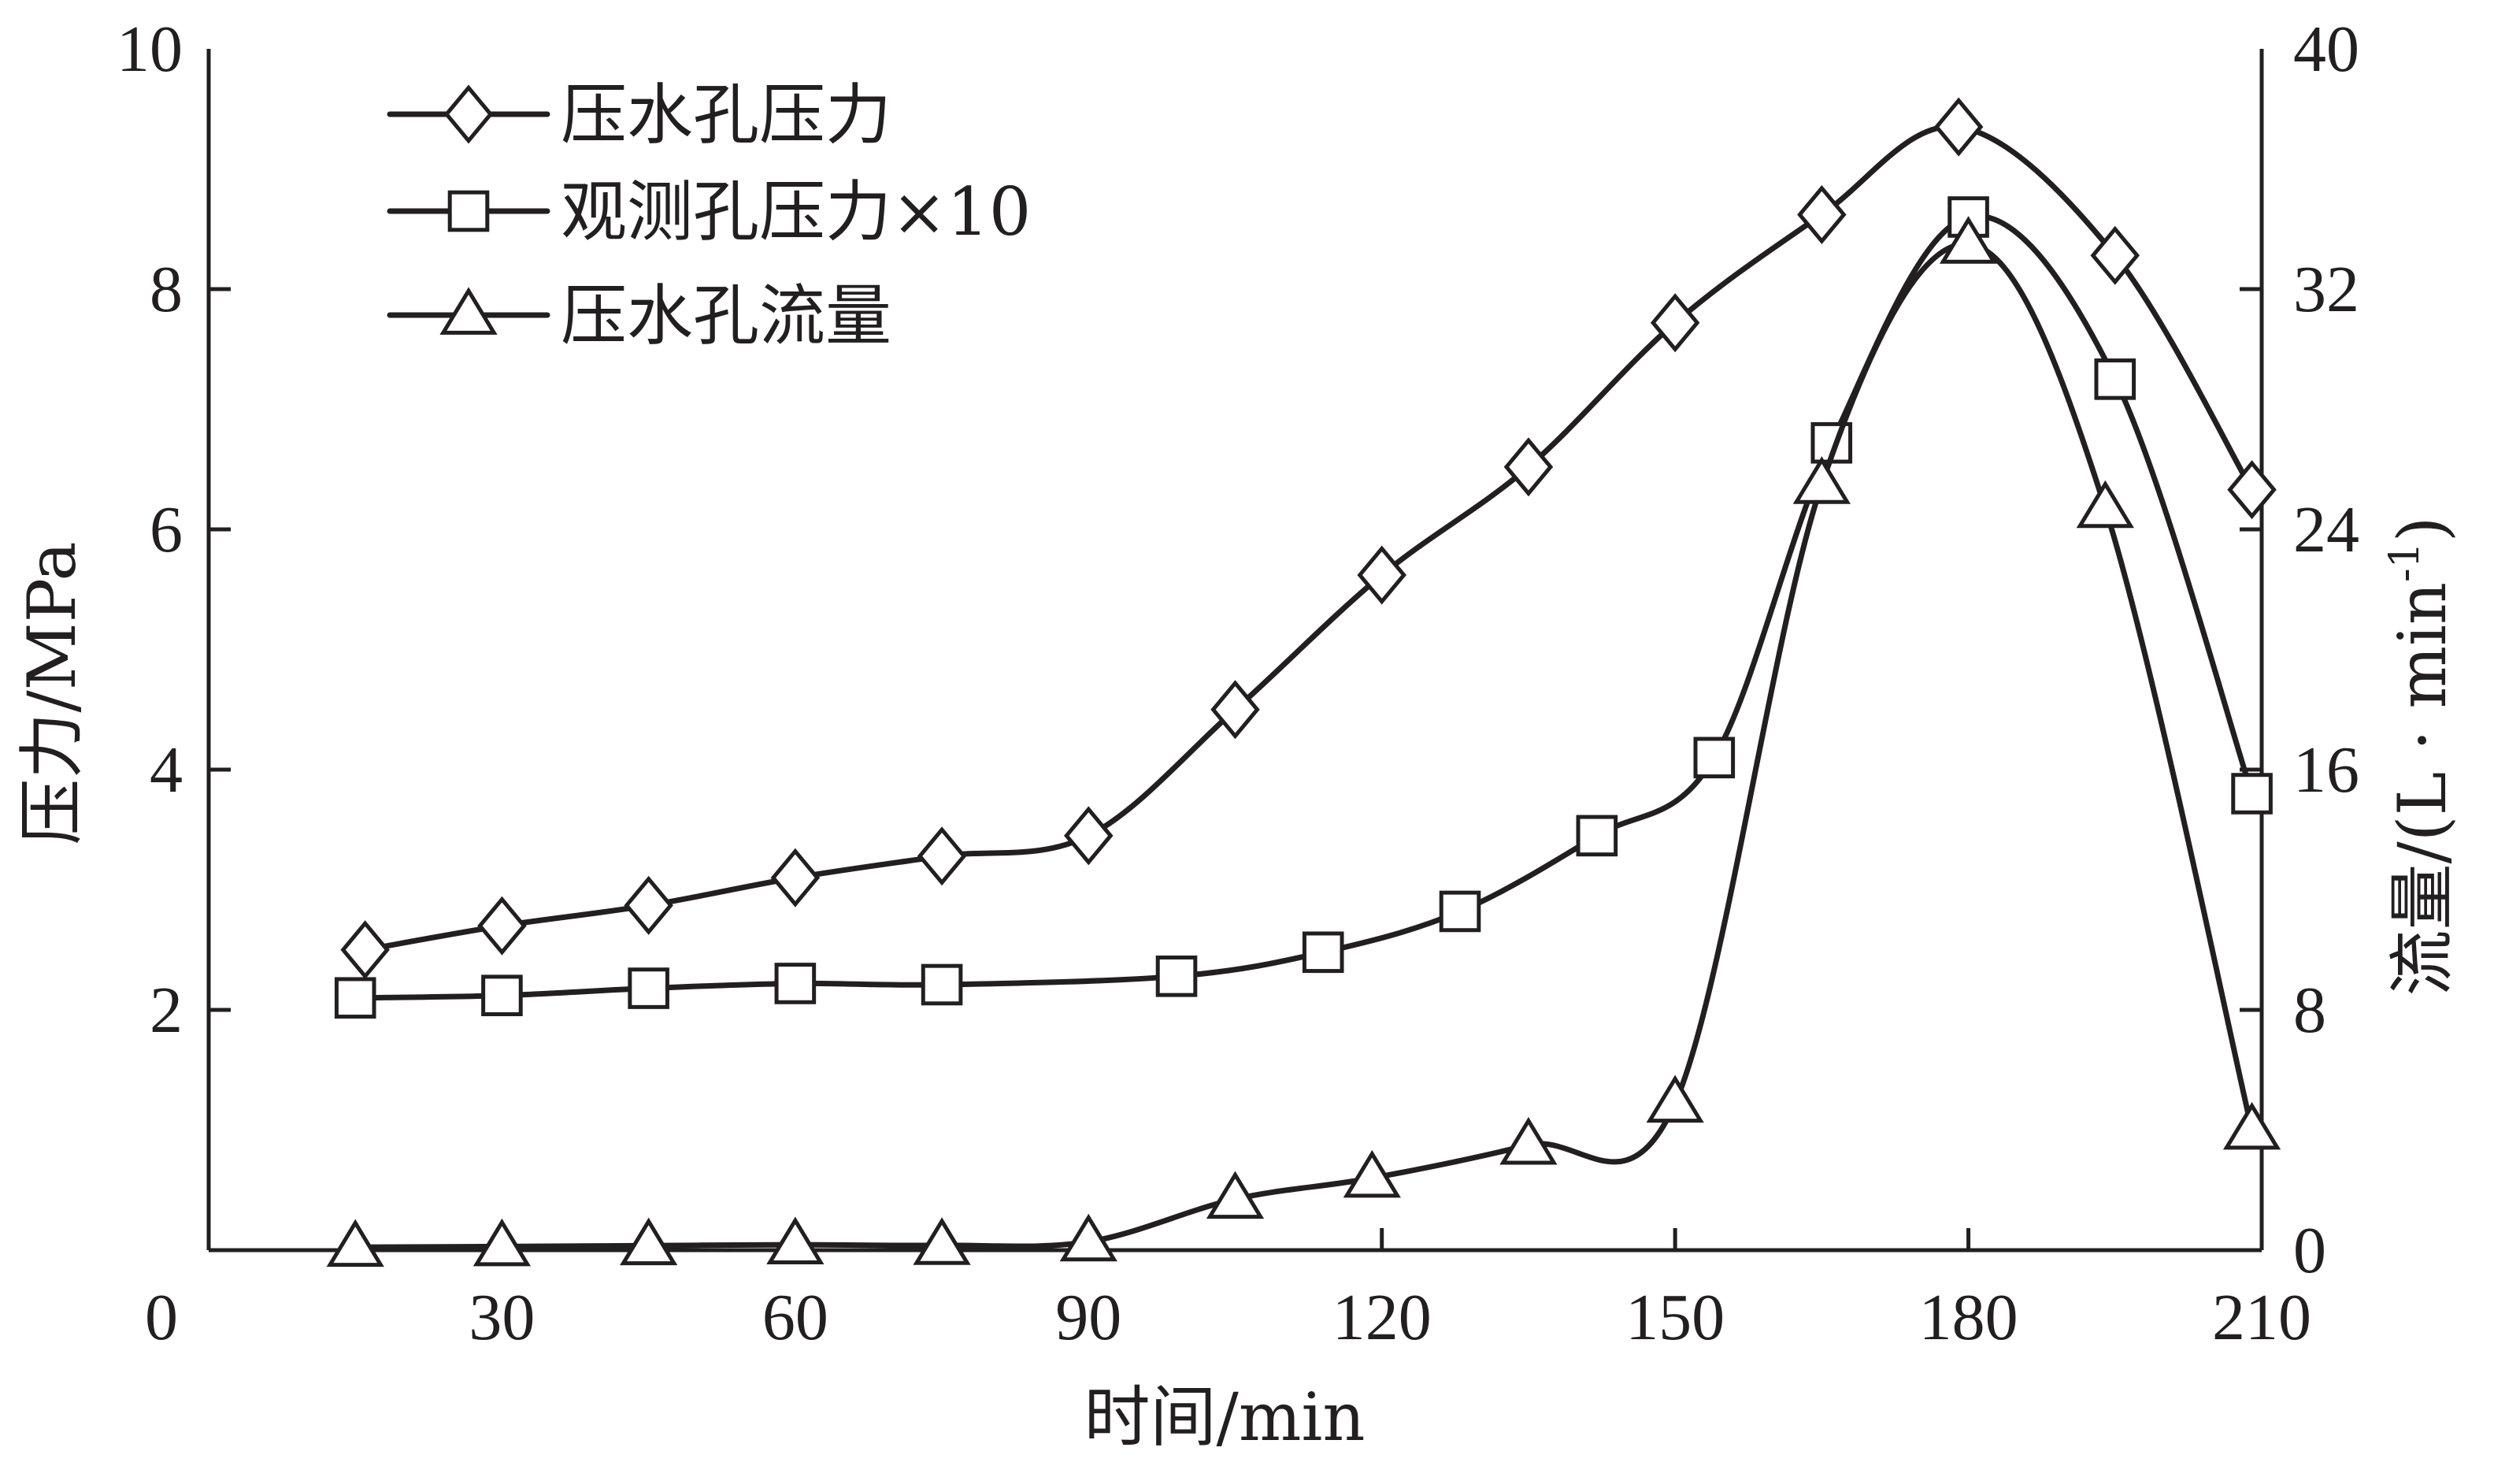 The width and height of the screenshot is (2520, 1466). Describe the element at coordinates (468, 311) in the screenshot. I see `legend-marker-triangle` at that location.